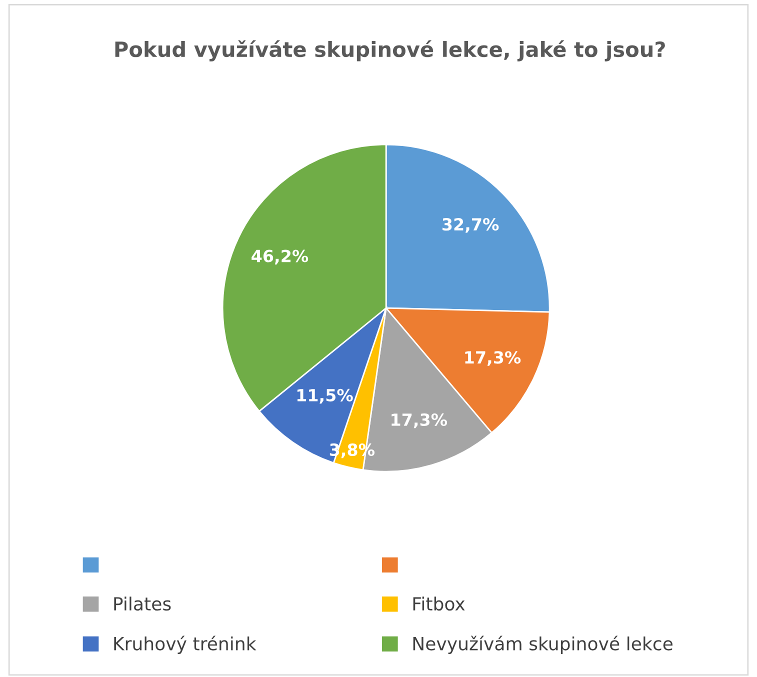  Describe the element at coordinates (470, 225) in the screenshot. I see `data-label: 32,7%` at that location.